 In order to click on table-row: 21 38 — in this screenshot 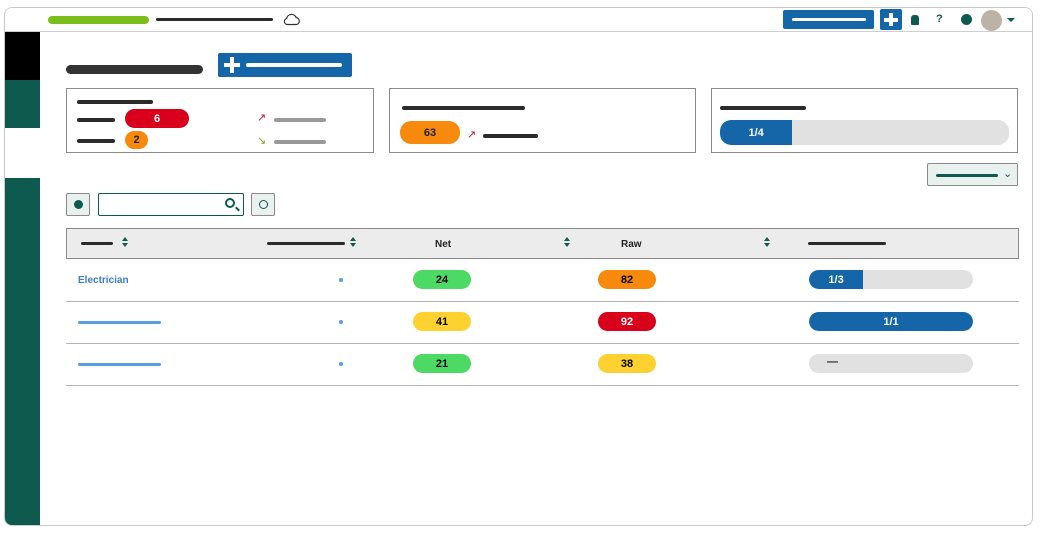, I will do `click(542, 365)`.